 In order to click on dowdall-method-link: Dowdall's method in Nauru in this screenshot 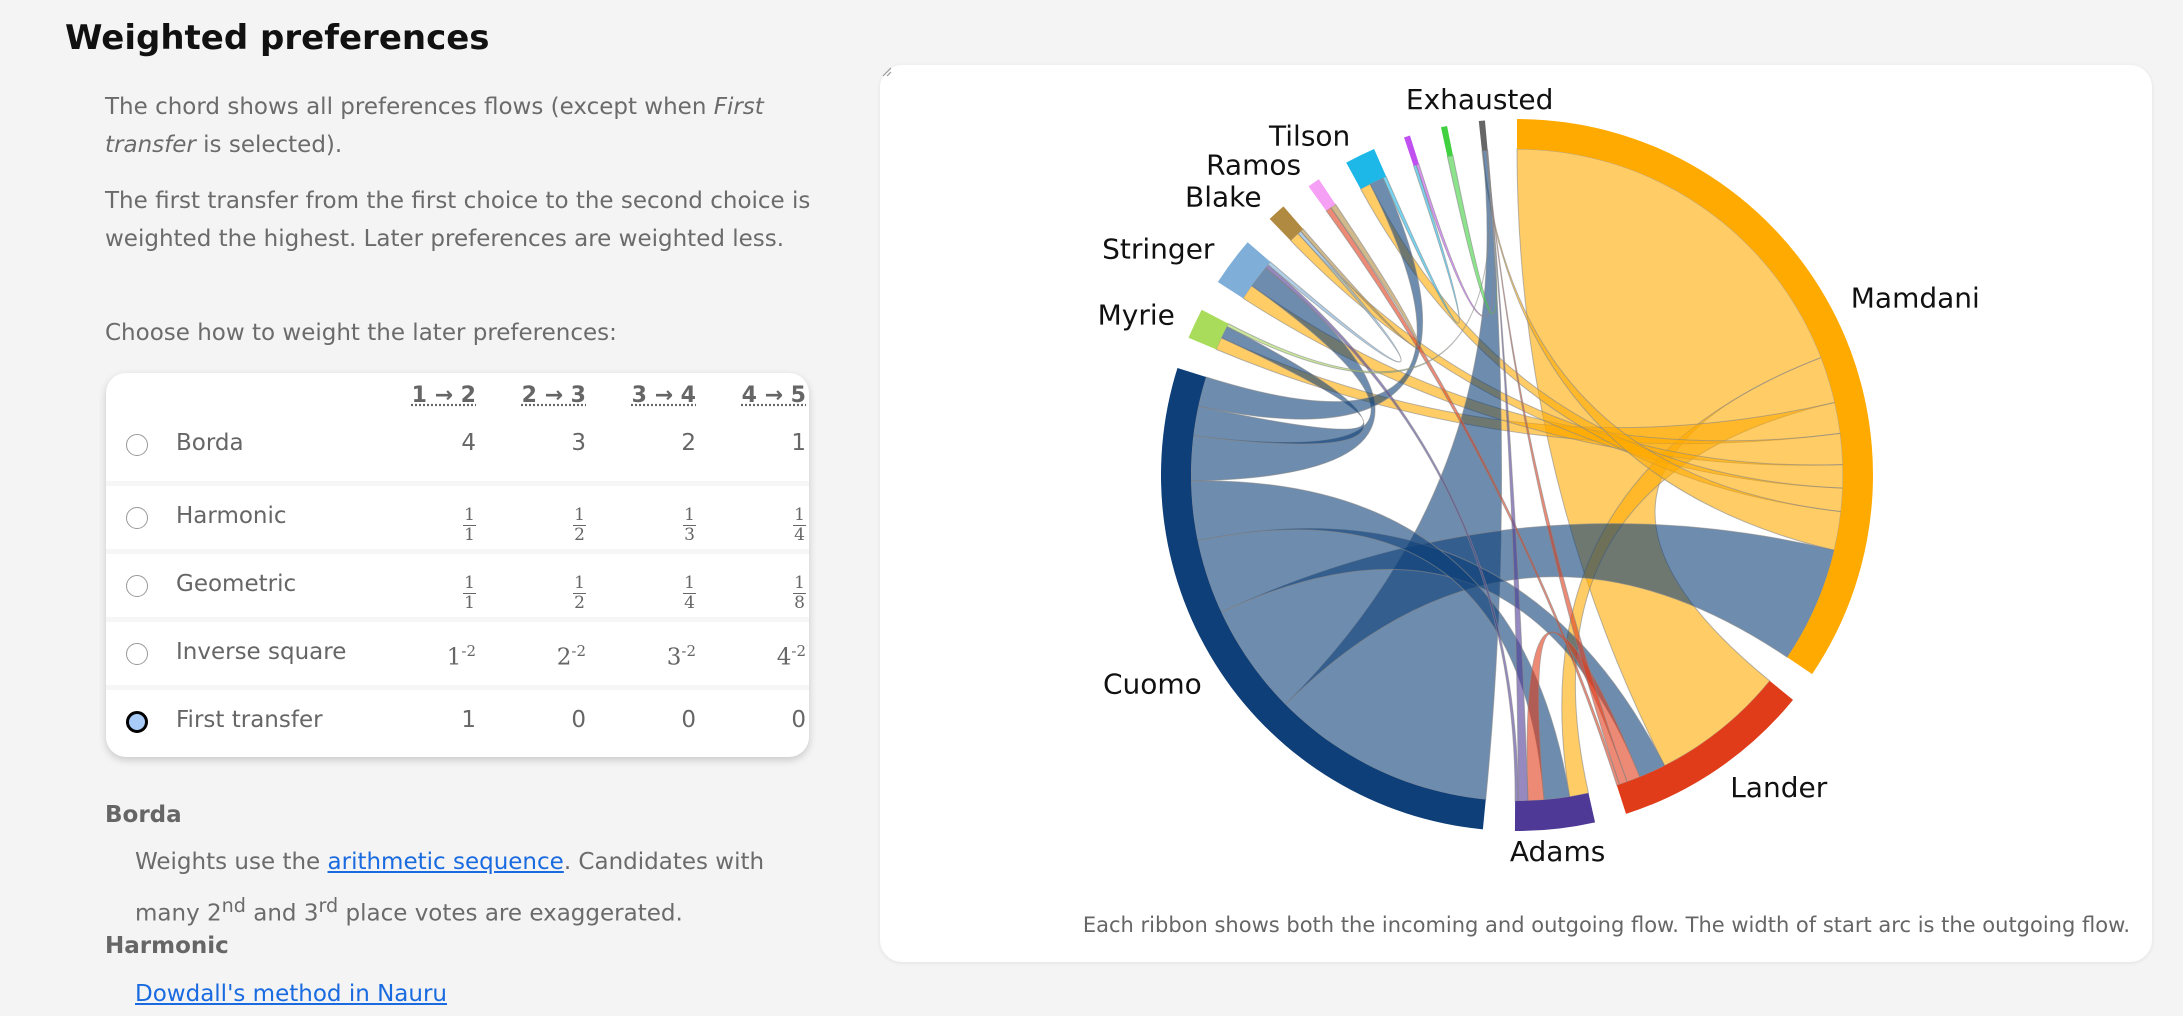, I will do `click(291, 994)`.